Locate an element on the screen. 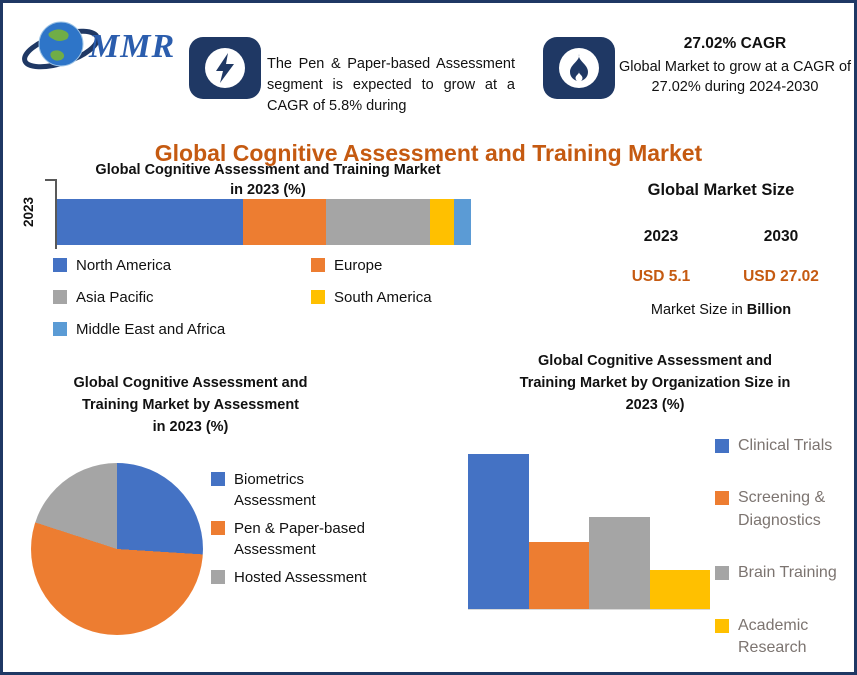  badge-cagr is located at coordinates (579, 68).